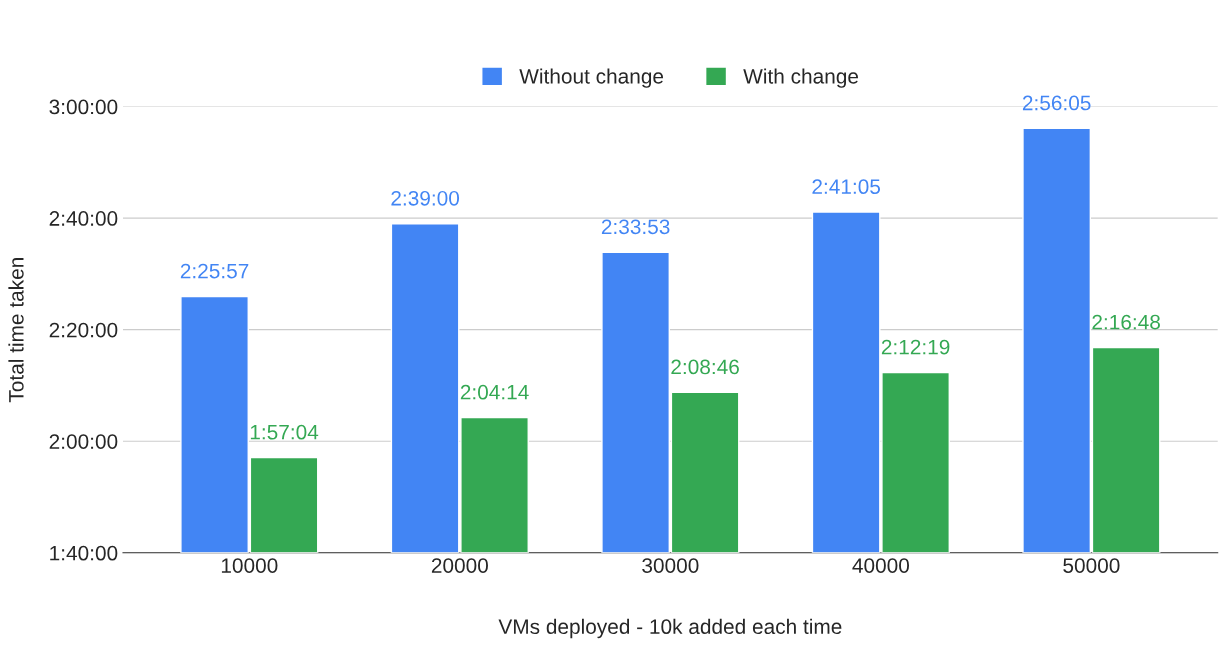 This screenshot has height=666, width=1230. What do you see at coordinates (915, 347) in the screenshot?
I see `data-label: 2:12:19` at bounding box center [915, 347].